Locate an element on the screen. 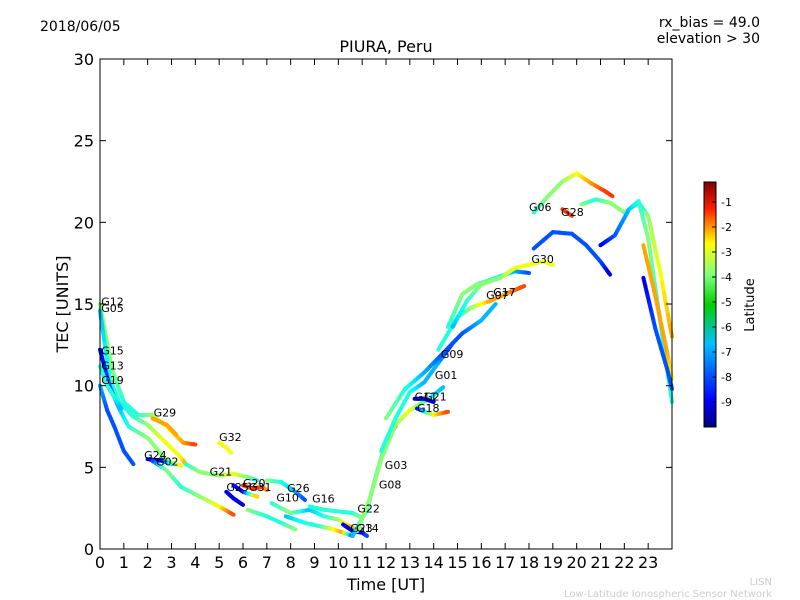  satellite-label-g02: G02 is located at coordinates (167, 462).